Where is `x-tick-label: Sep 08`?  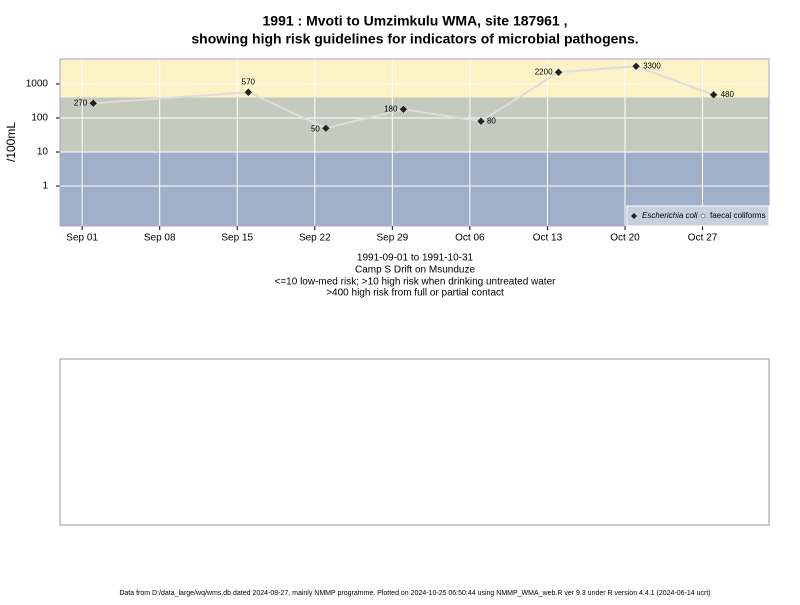
x-tick-label: Sep 08 is located at coordinates (160, 238).